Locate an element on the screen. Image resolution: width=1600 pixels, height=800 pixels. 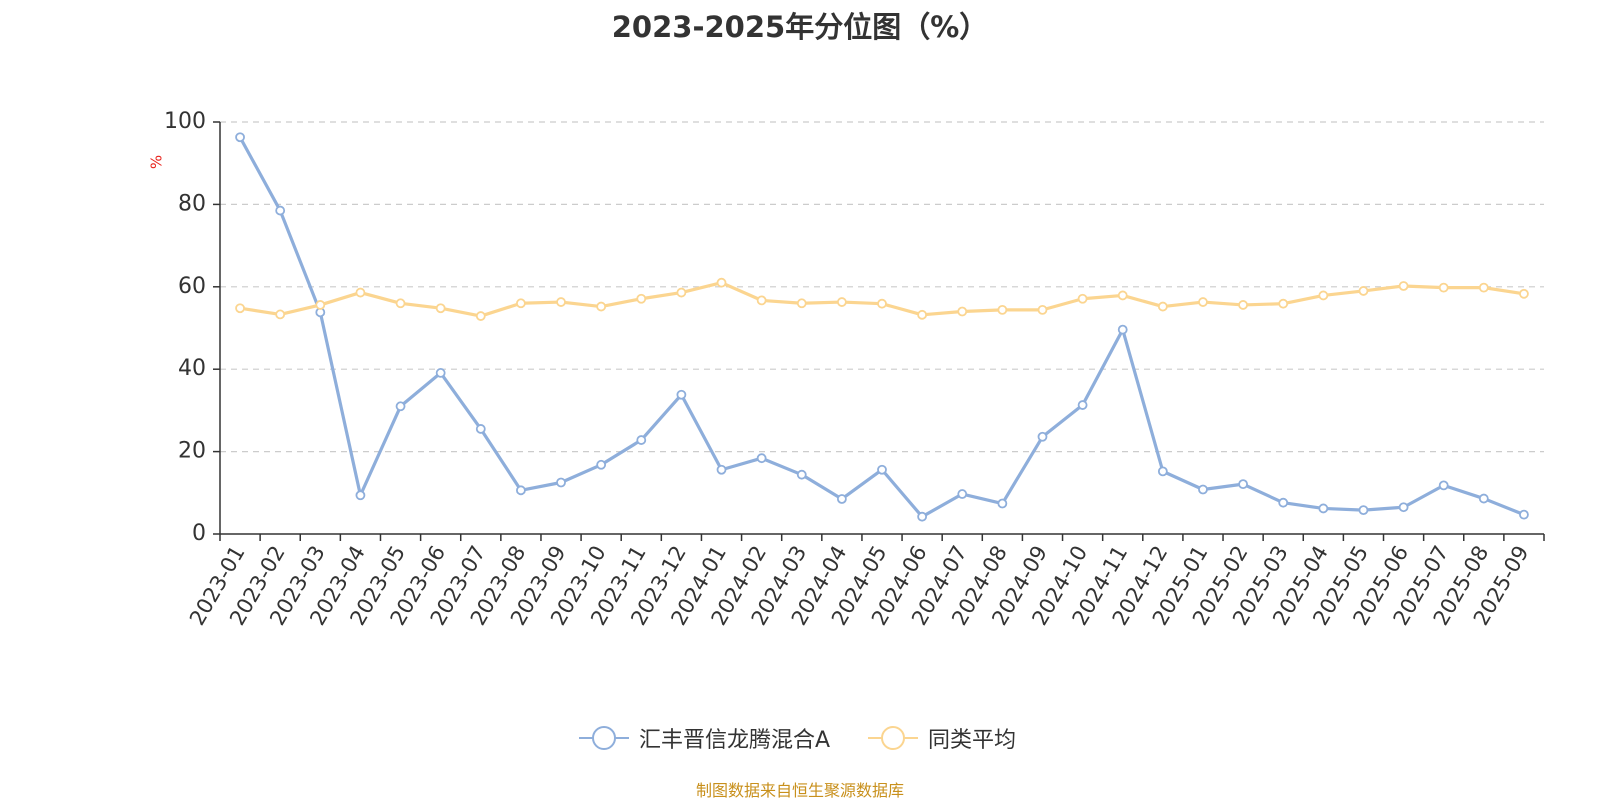
legend-swatch-average-icon is located at coordinates (893, 738).